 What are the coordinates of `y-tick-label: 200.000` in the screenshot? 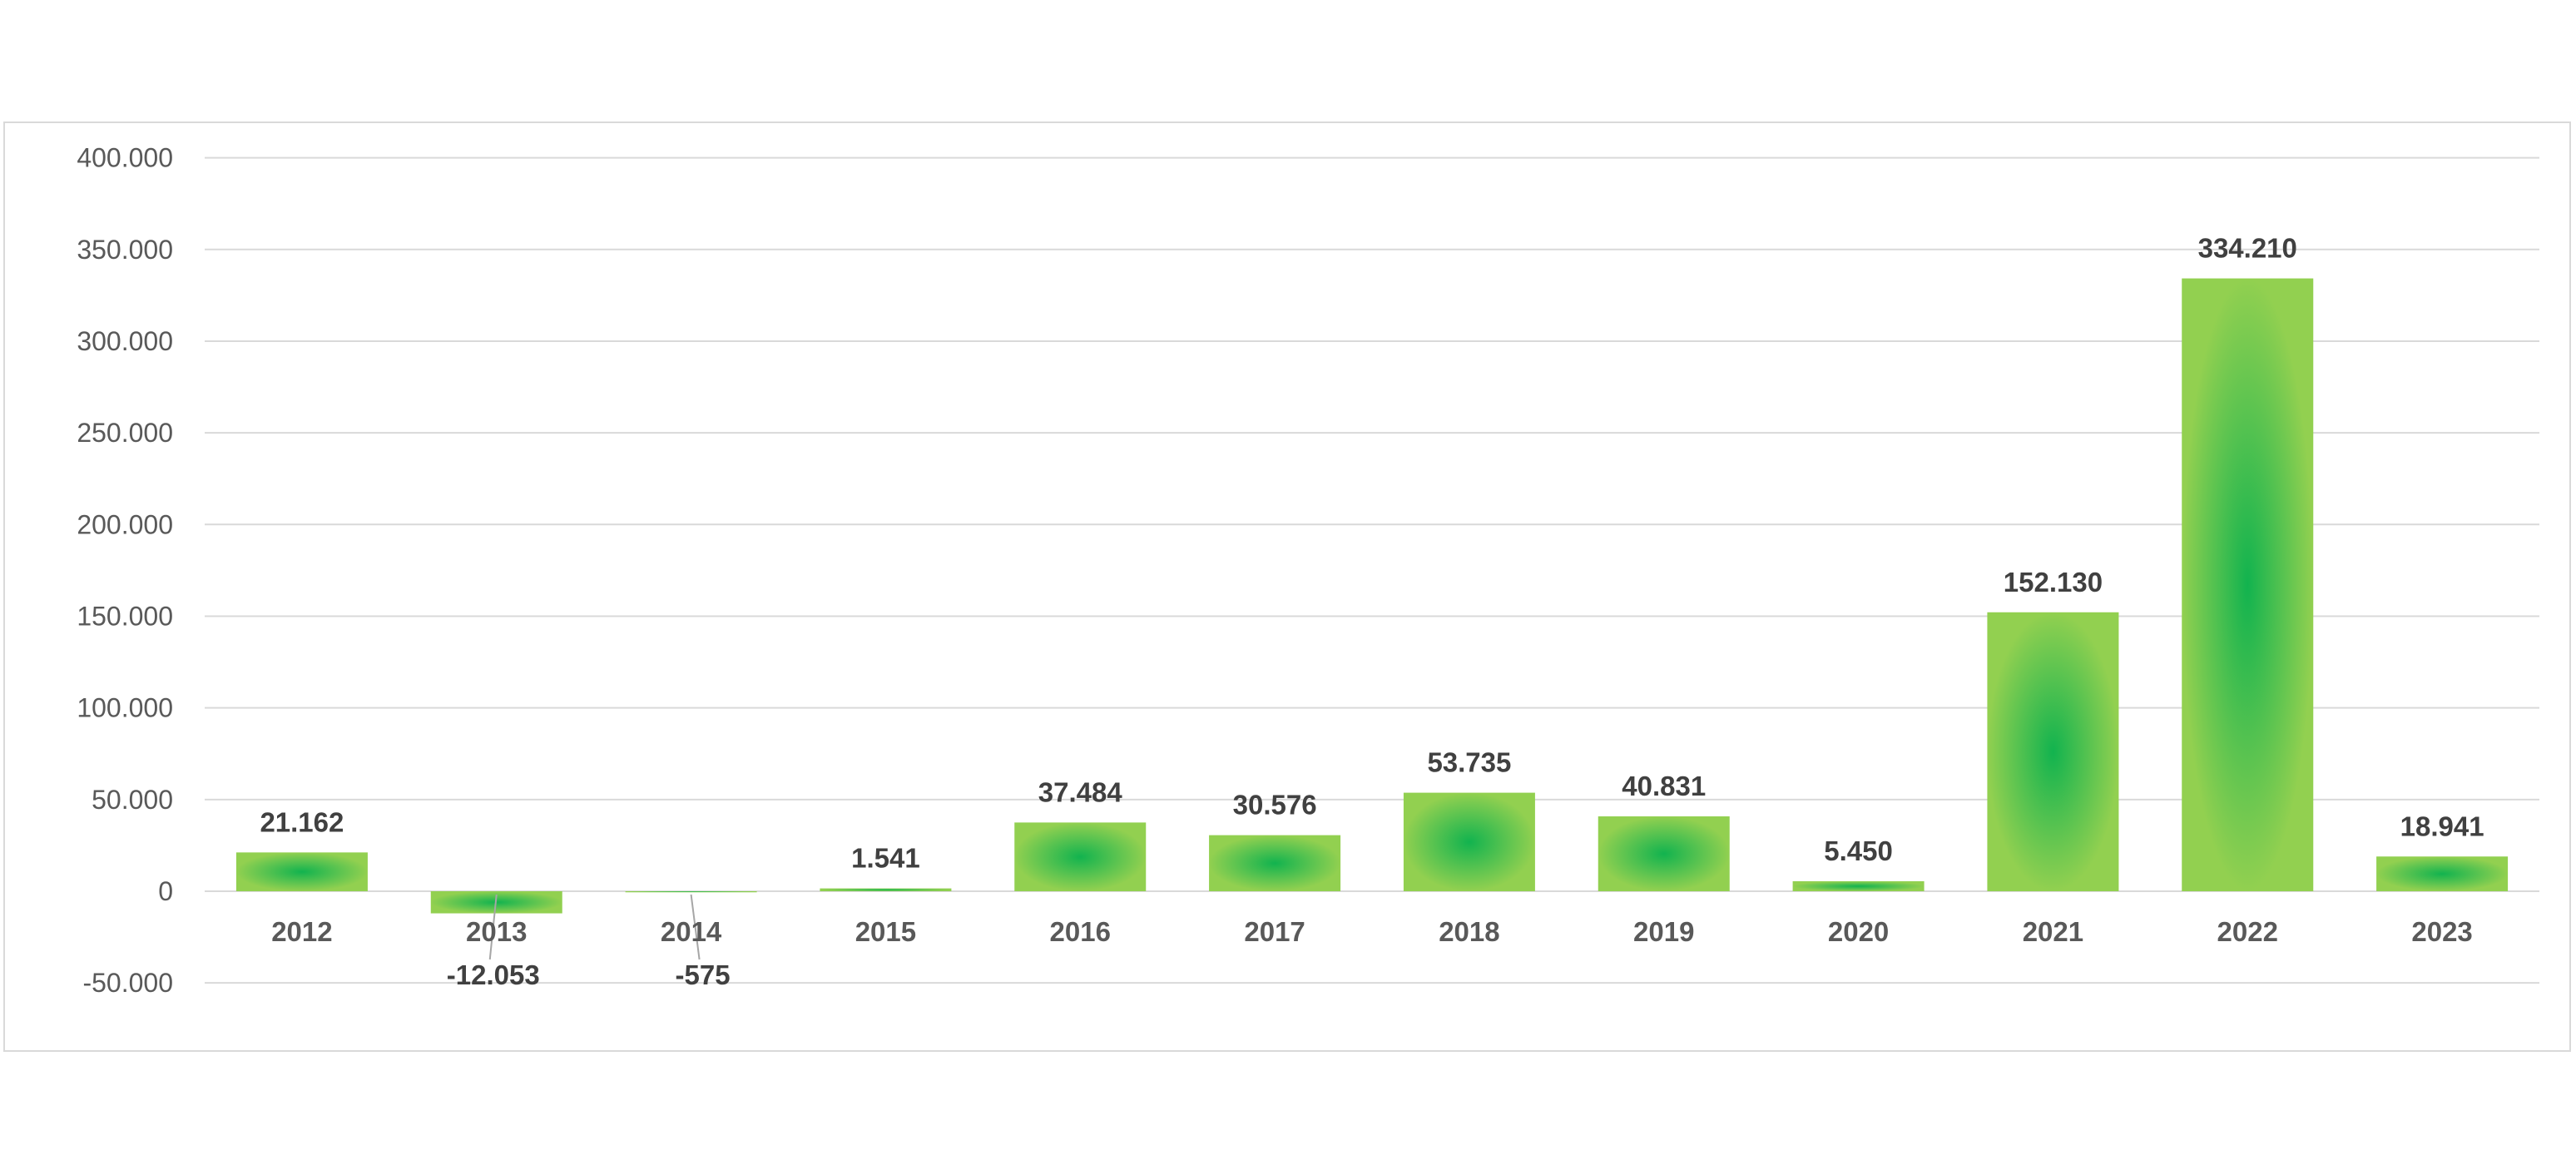 It's located at (125, 524).